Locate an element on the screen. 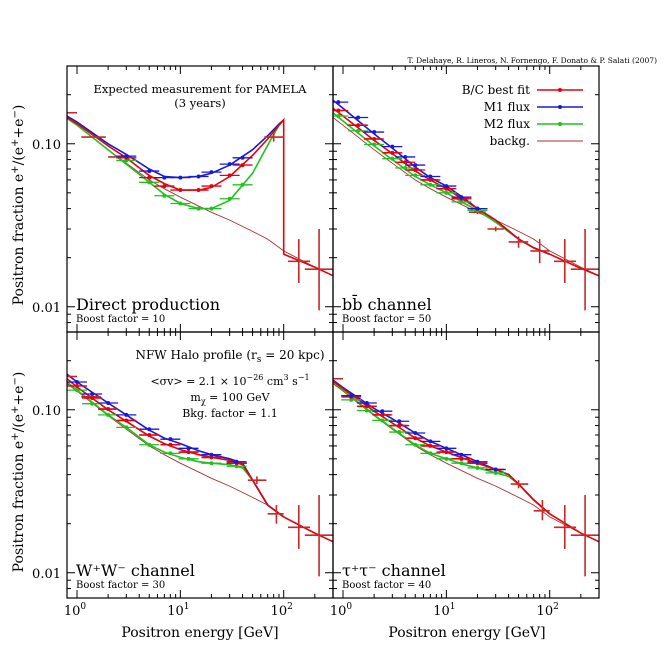 The width and height of the screenshot is (667, 667). series-line-bkg is located at coordinates (200, 197).